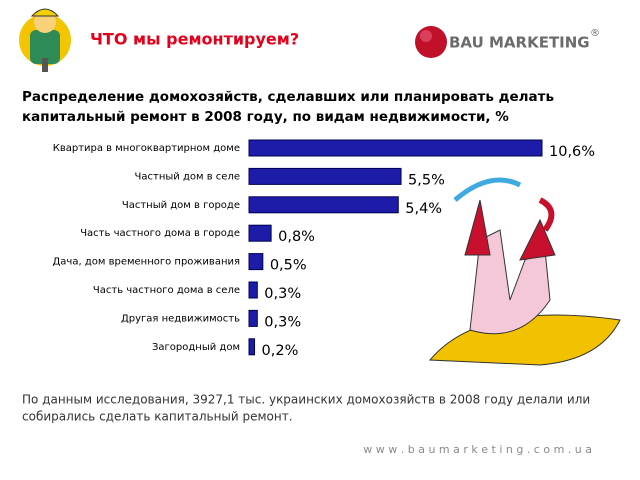 This screenshot has width=640, height=480. I want to click on category-label: Дача, дом временного проживания, so click(146, 262).